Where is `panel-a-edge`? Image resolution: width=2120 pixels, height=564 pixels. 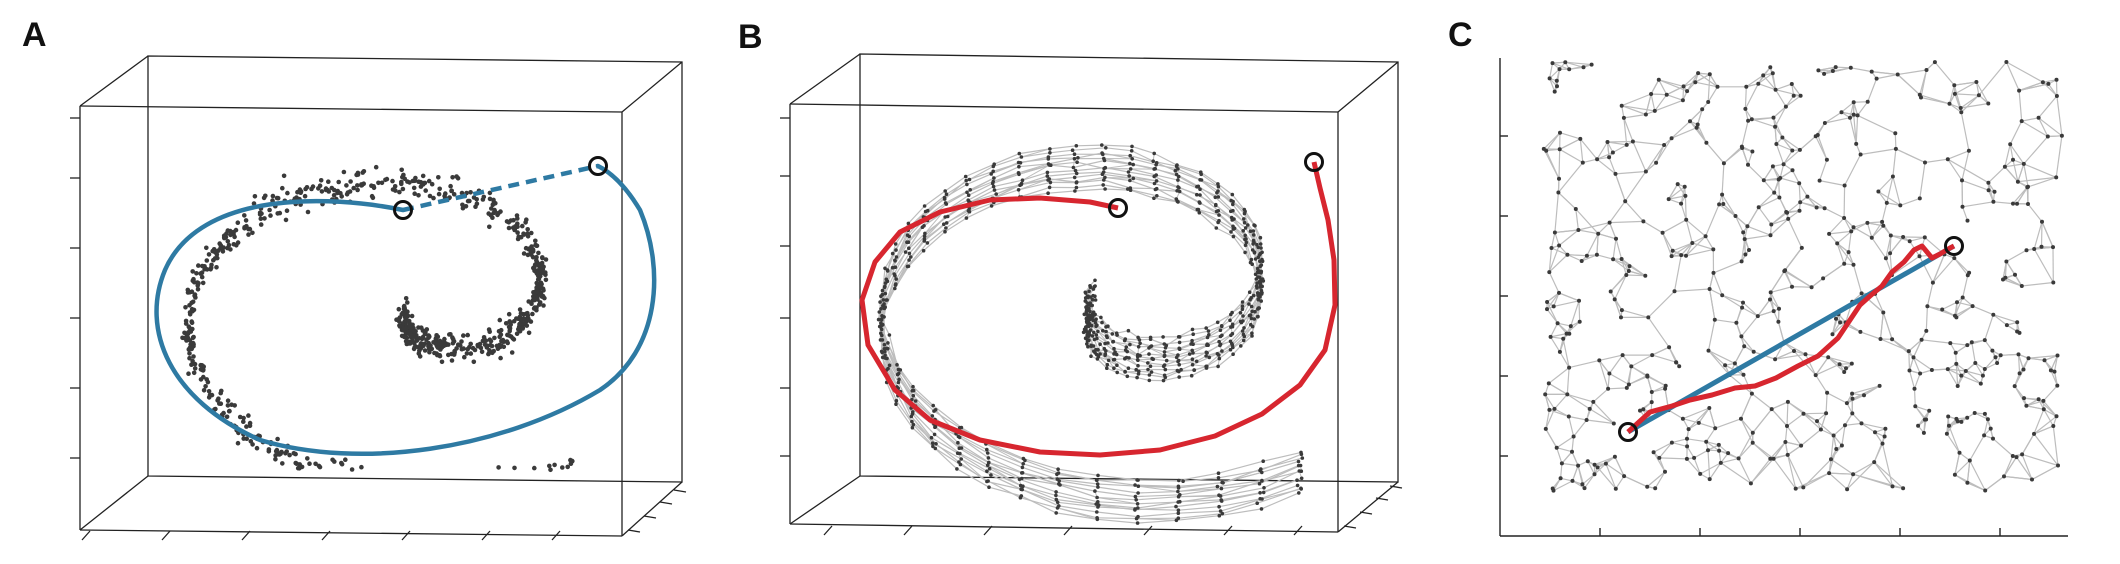
panel-a-edge is located at coordinates (652, 87).